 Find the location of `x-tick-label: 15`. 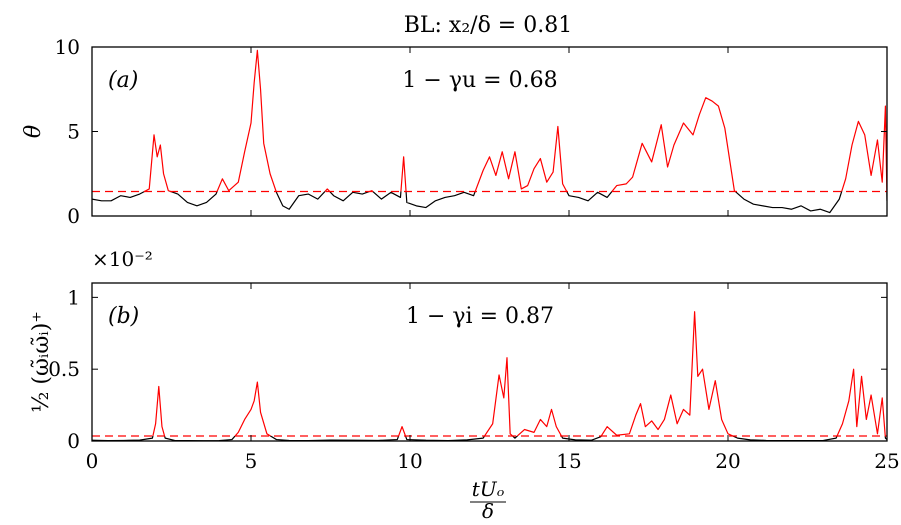

x-tick-label: 15 is located at coordinates (568, 461).